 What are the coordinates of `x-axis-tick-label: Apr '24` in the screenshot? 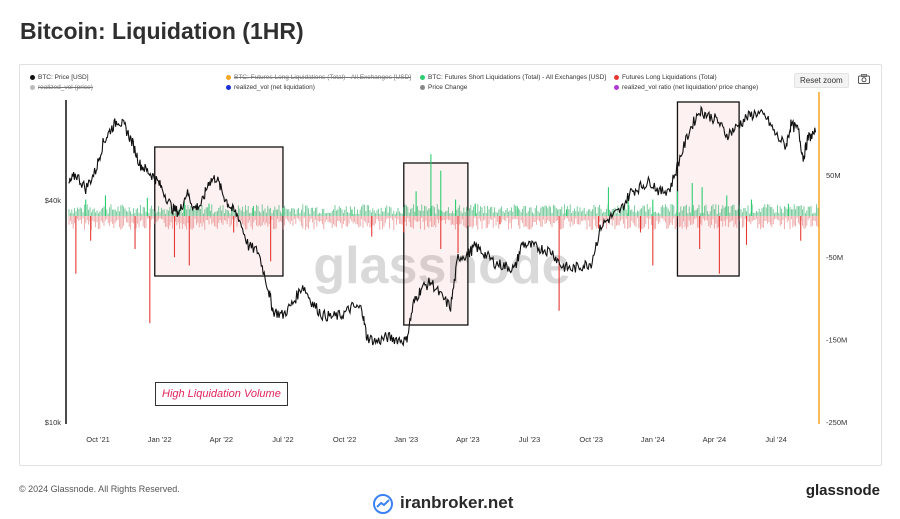 It's located at (715, 439).